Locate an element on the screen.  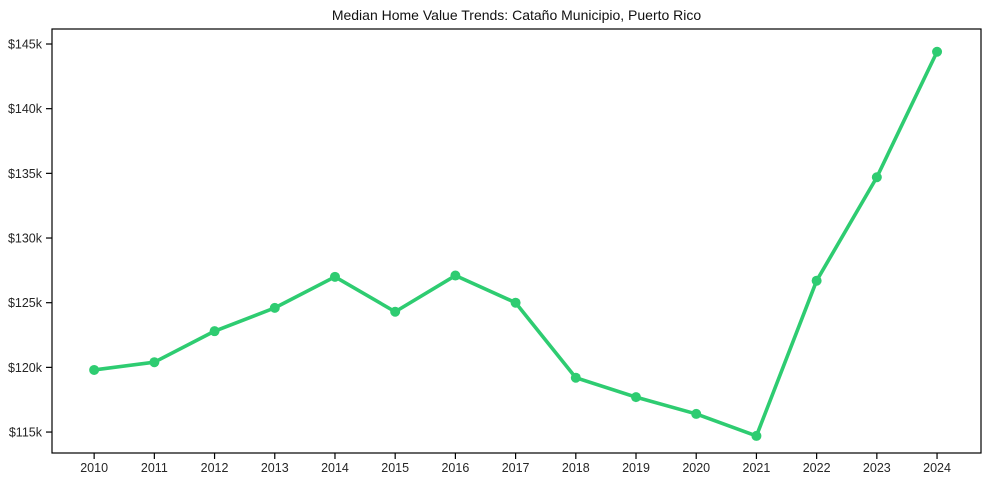
y-tick-label: $145k is located at coordinates (25, 45).